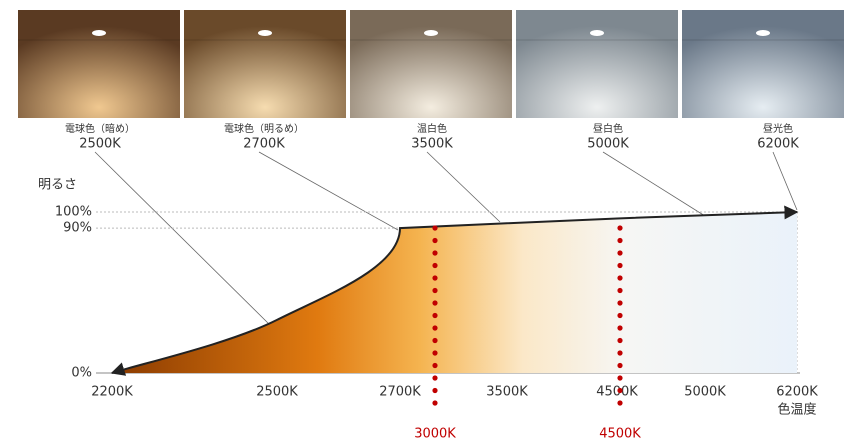  What do you see at coordinates (507, 392) in the screenshot?
I see `x-tick-label: 3500K` at bounding box center [507, 392].